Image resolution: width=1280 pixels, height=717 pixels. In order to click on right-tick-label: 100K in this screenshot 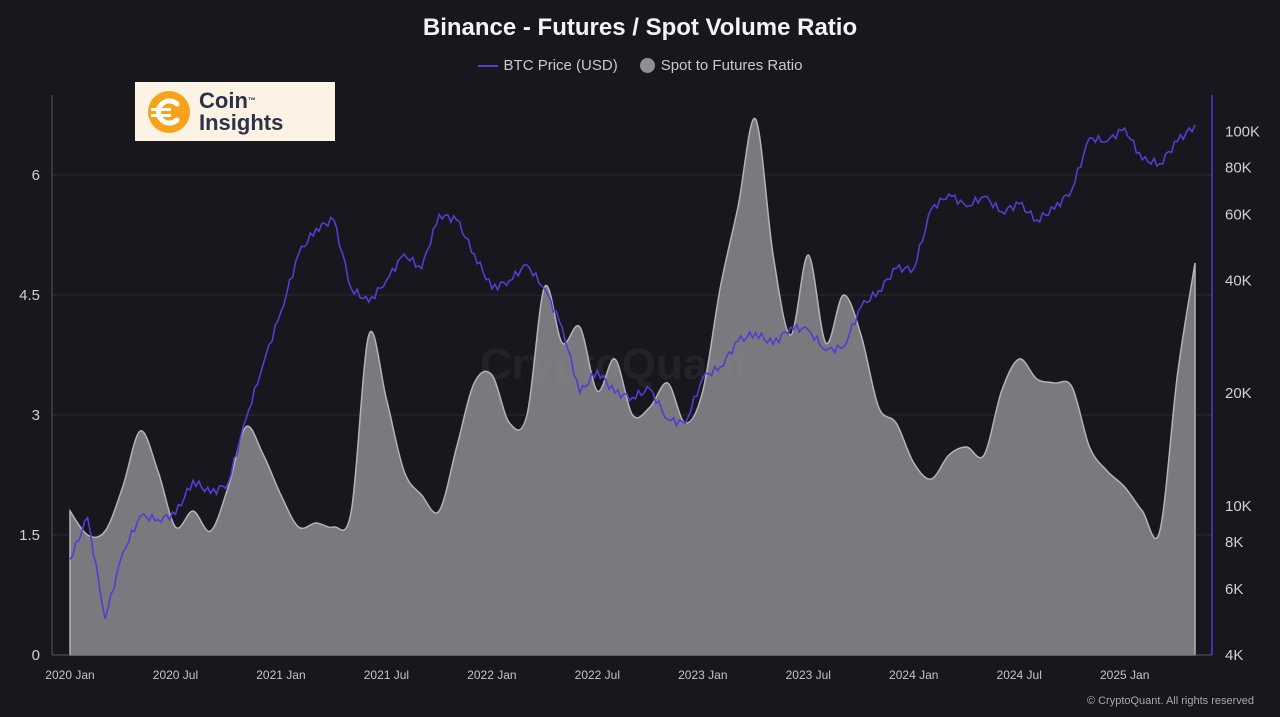, I will do `click(1242, 131)`.